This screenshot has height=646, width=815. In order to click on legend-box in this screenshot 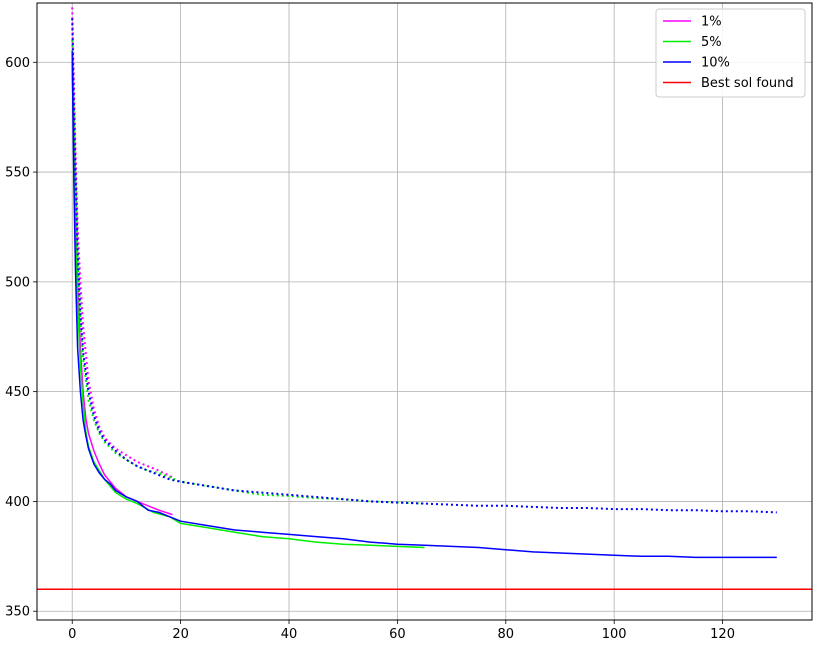, I will do `click(730, 53)`.